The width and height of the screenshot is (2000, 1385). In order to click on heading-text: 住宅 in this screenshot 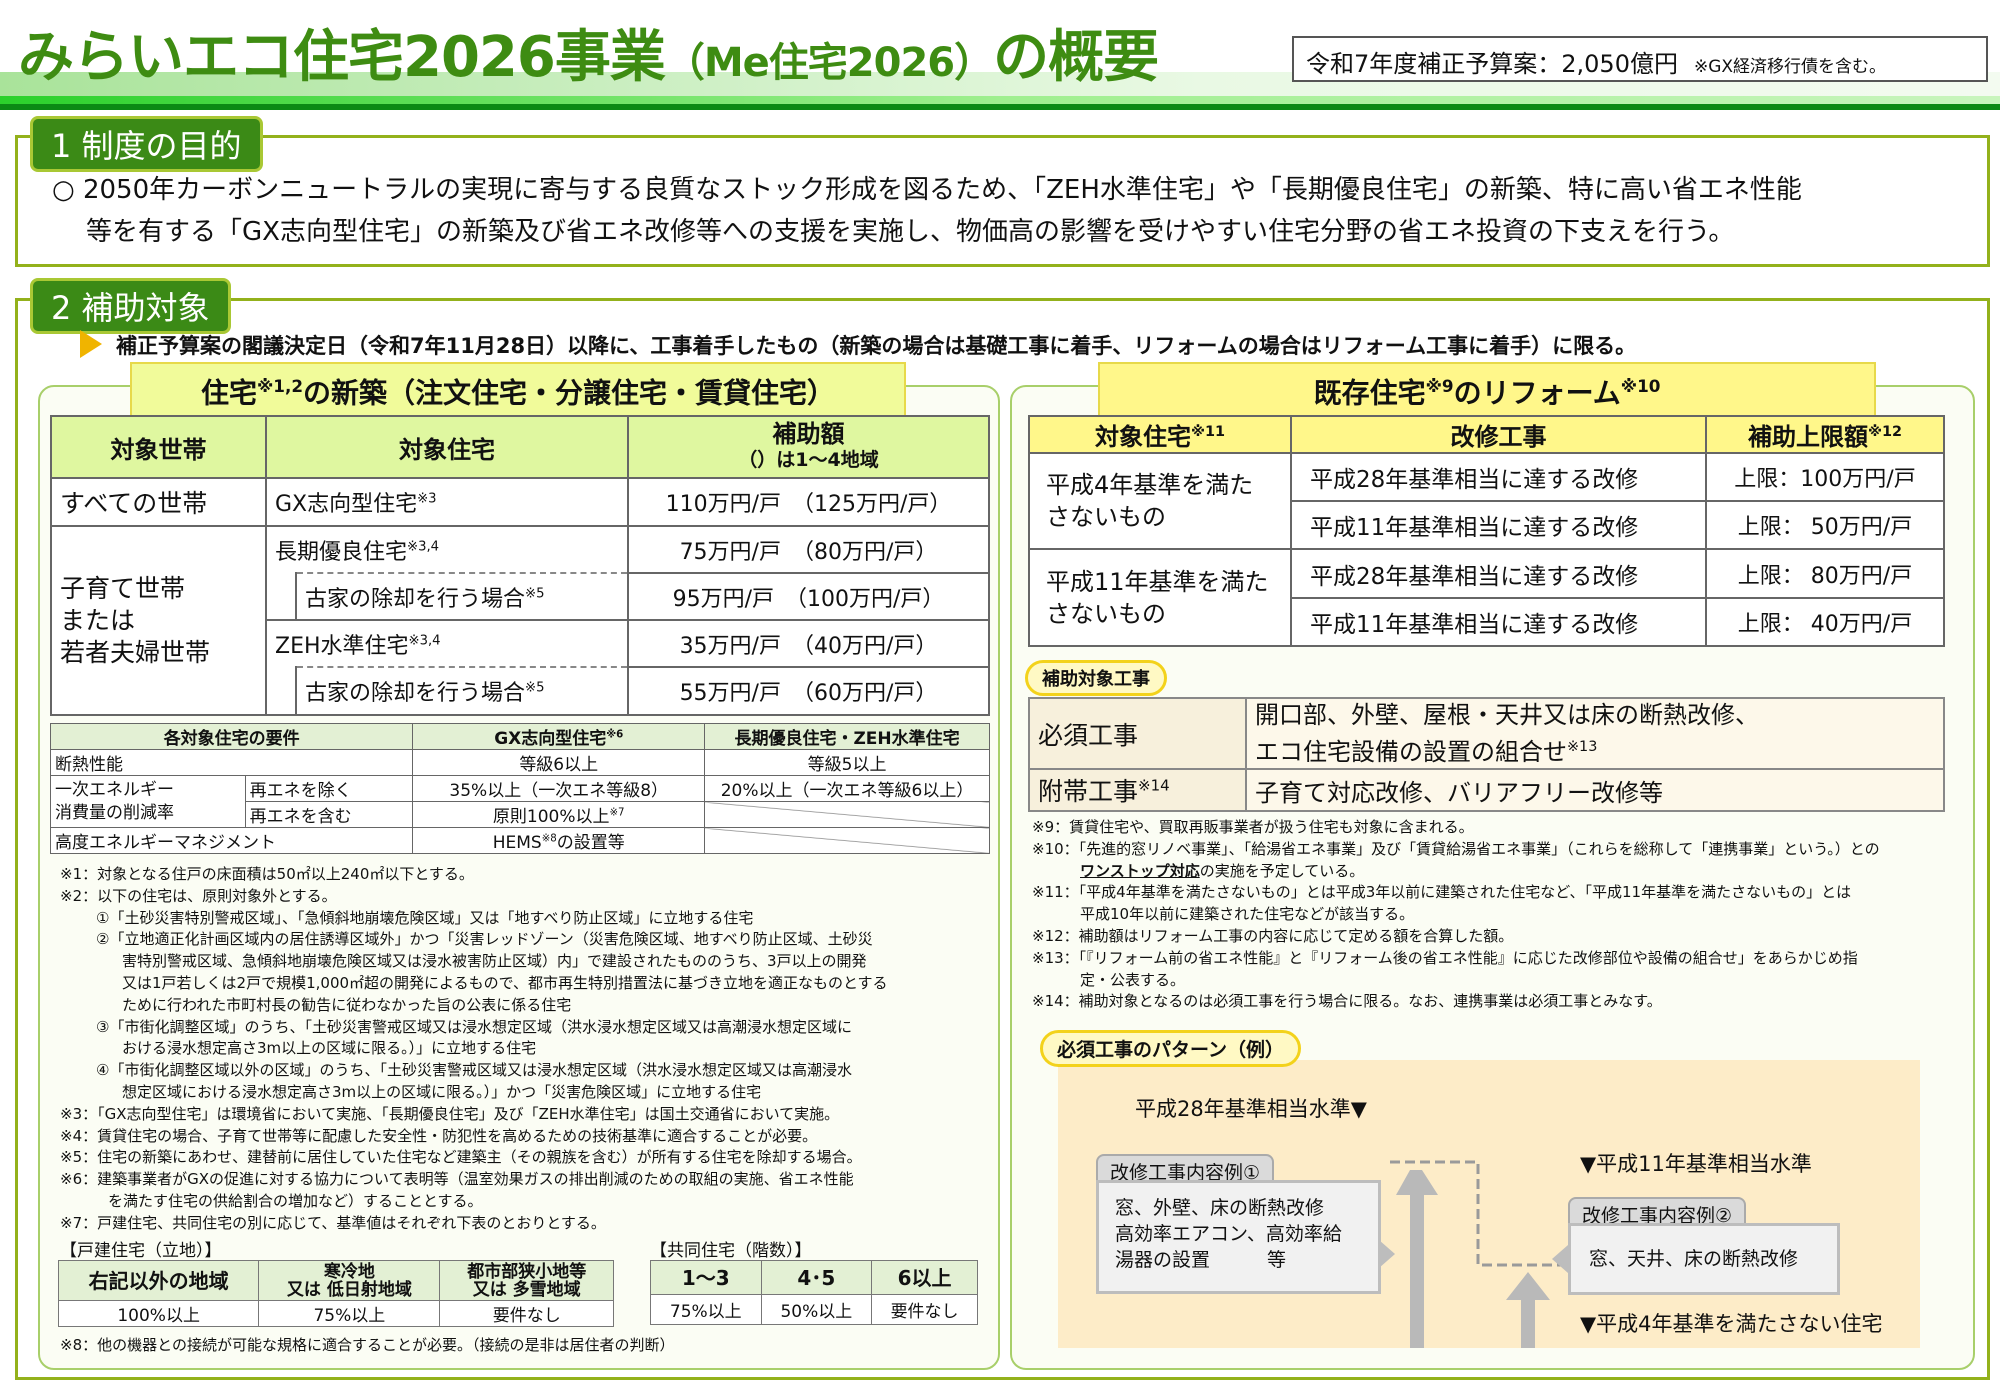, I will do `click(228, 393)`.